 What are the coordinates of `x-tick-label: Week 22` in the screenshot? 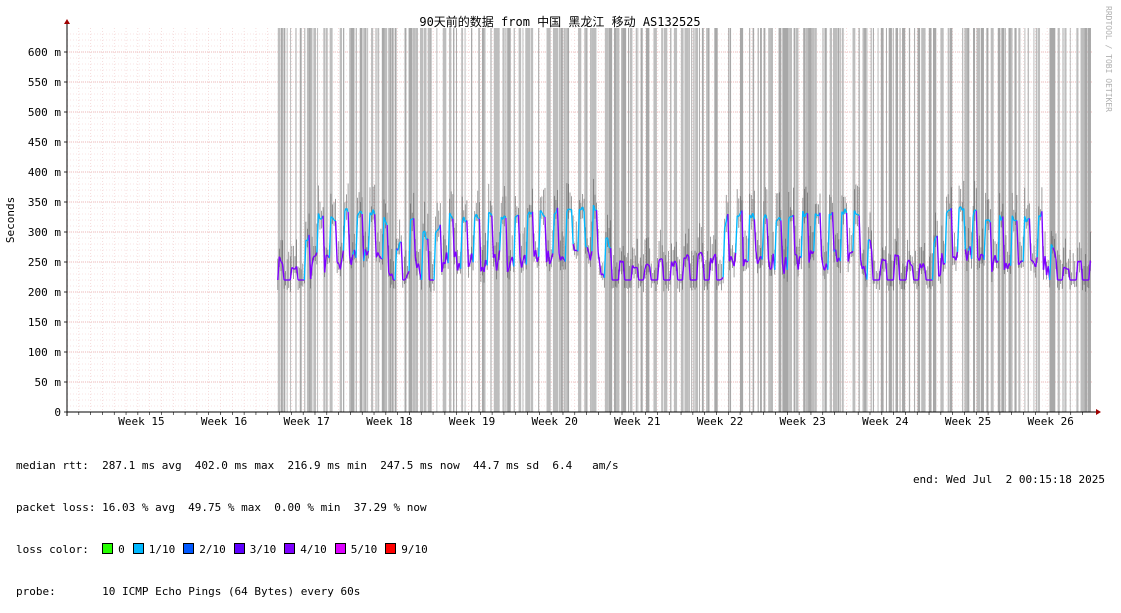 It's located at (720, 421).